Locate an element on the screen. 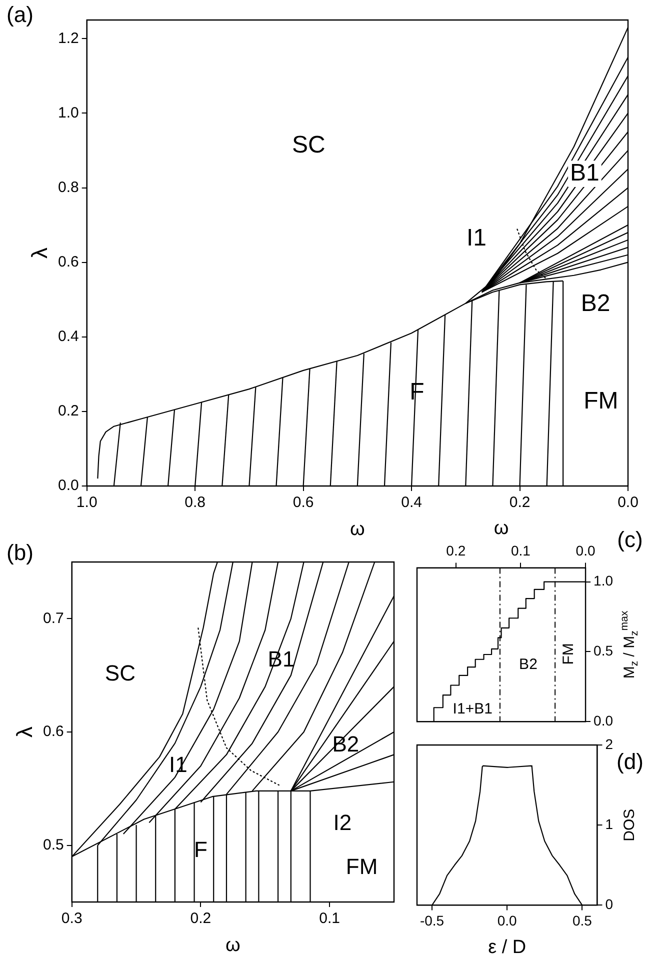 The image size is (646, 961). x-tick-label: 0.4 is located at coordinates (411, 503).